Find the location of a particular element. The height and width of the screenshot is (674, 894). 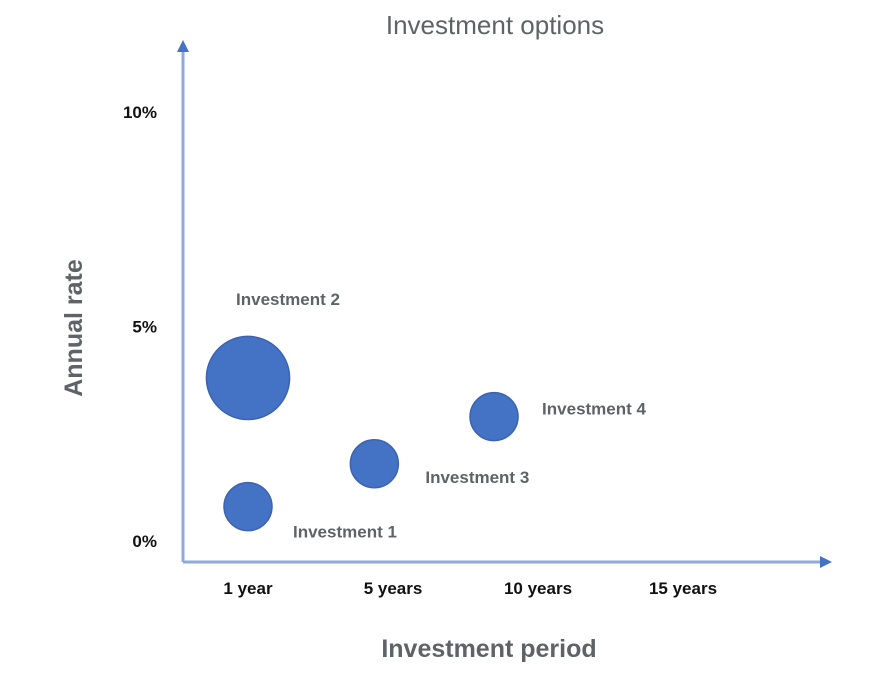

y-tick-label: 5% is located at coordinates (144, 327).